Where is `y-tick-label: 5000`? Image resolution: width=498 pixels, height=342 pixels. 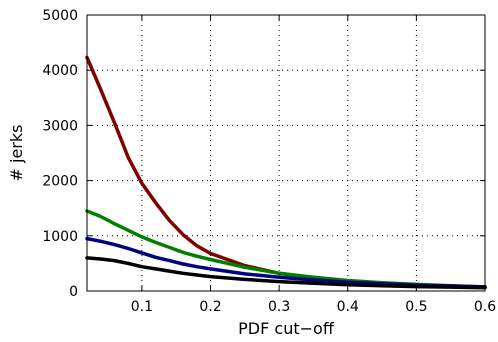
y-tick-label: 5000 is located at coordinates (60, 16).